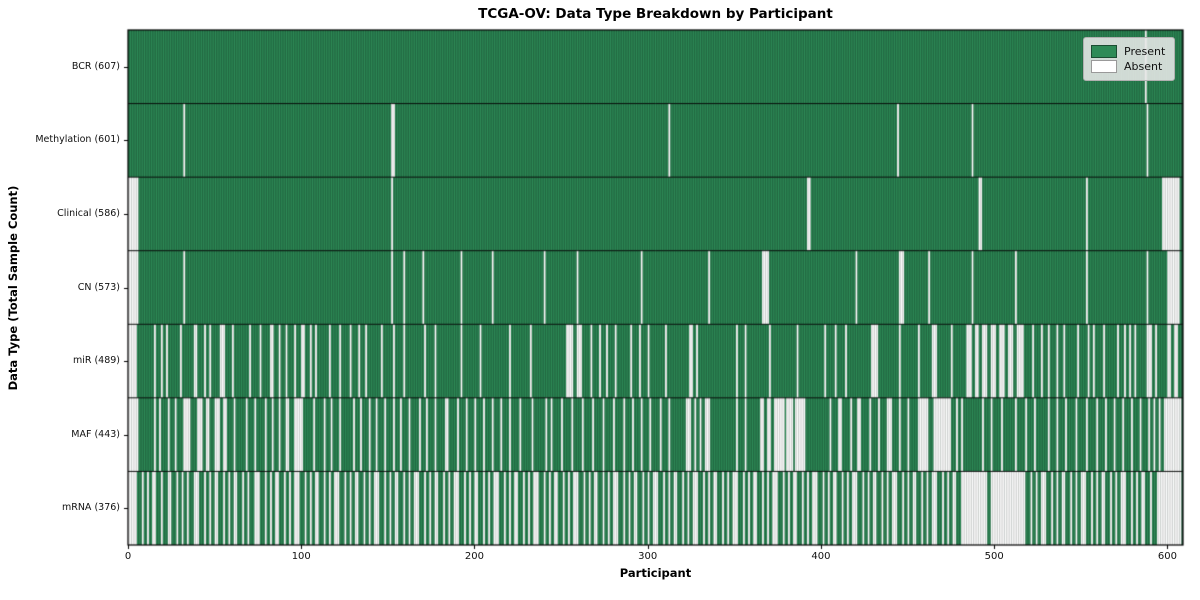 The width and height of the screenshot is (1200, 600). I want to click on x-axis-label: Participant, so click(655, 573).